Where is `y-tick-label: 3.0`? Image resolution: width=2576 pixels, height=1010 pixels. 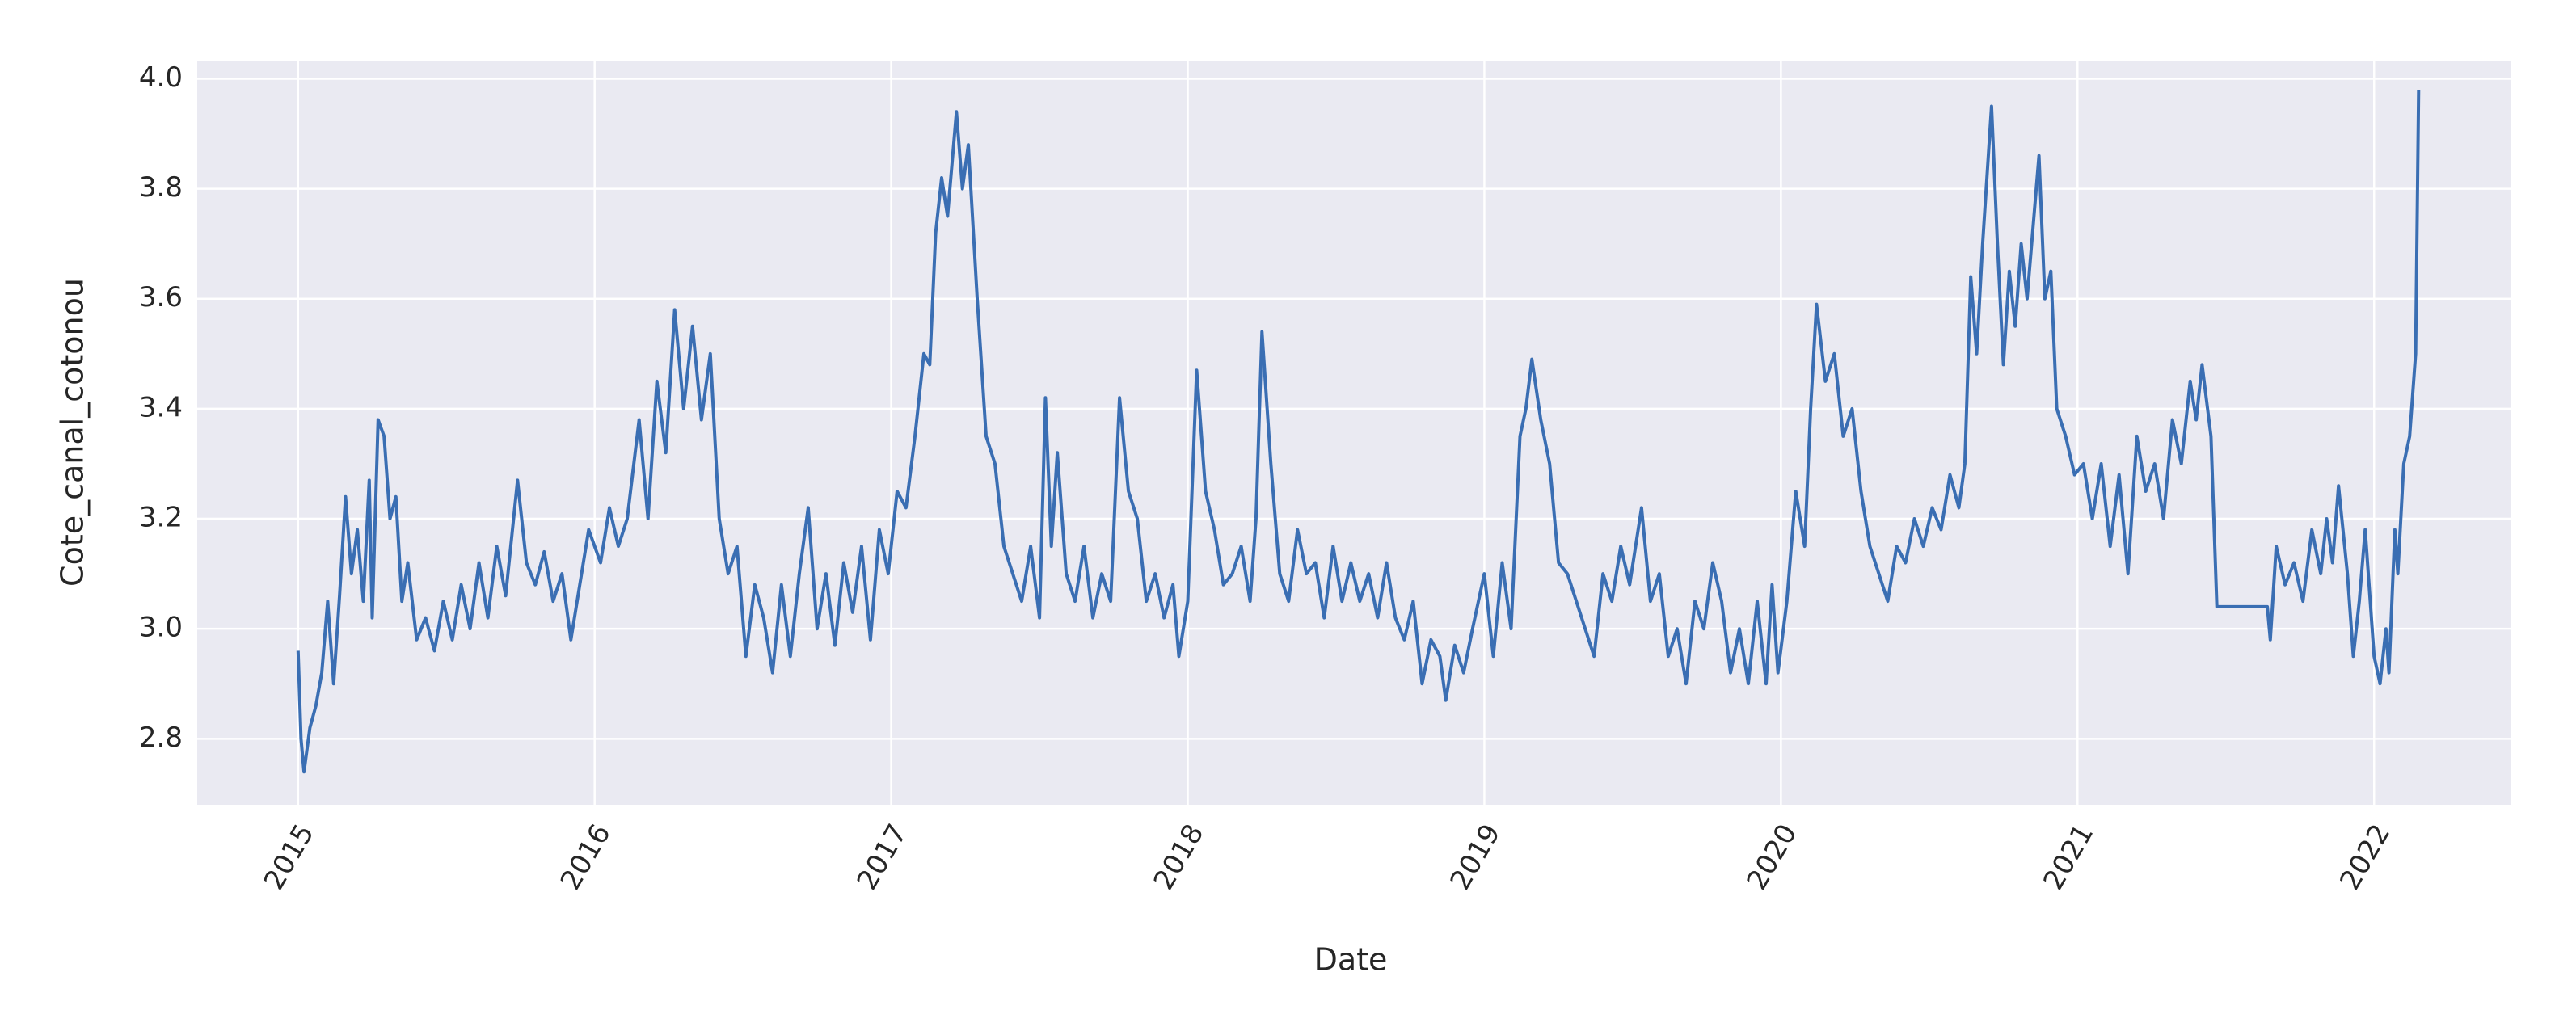 y-tick-label: 3.0 is located at coordinates (161, 628).